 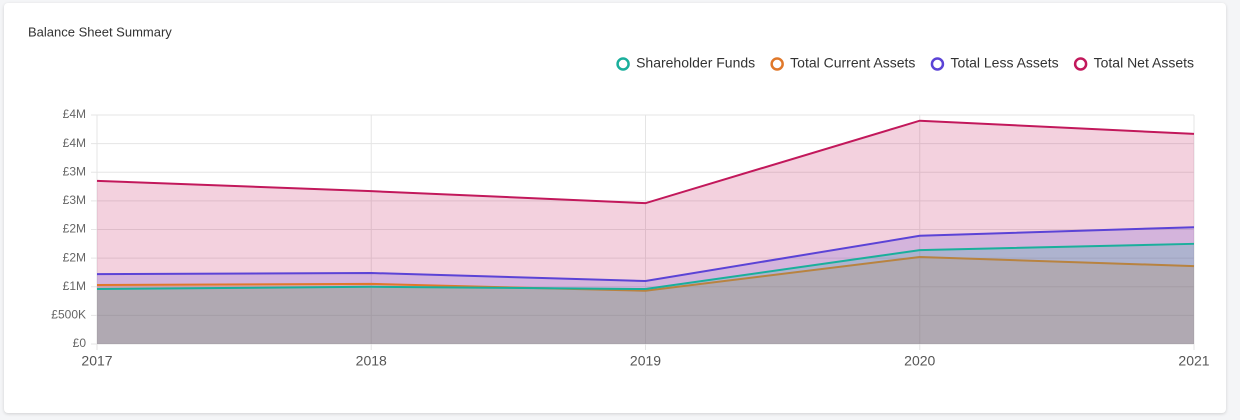 I want to click on legend-item: Total Less Assets, so click(x=994, y=63).